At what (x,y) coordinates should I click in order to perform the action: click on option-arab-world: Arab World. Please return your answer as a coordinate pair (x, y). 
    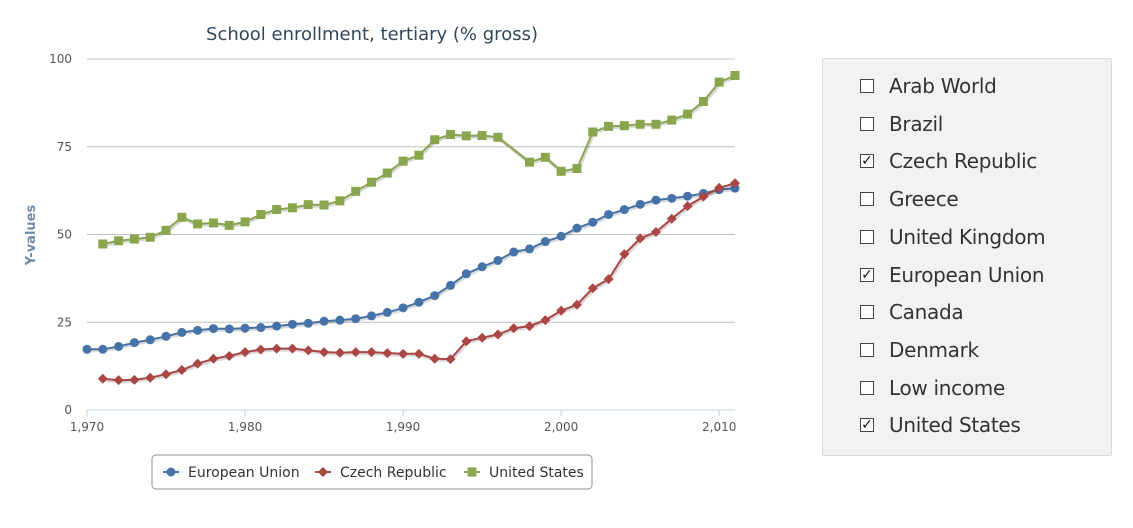
    Looking at the image, I should click on (928, 86).